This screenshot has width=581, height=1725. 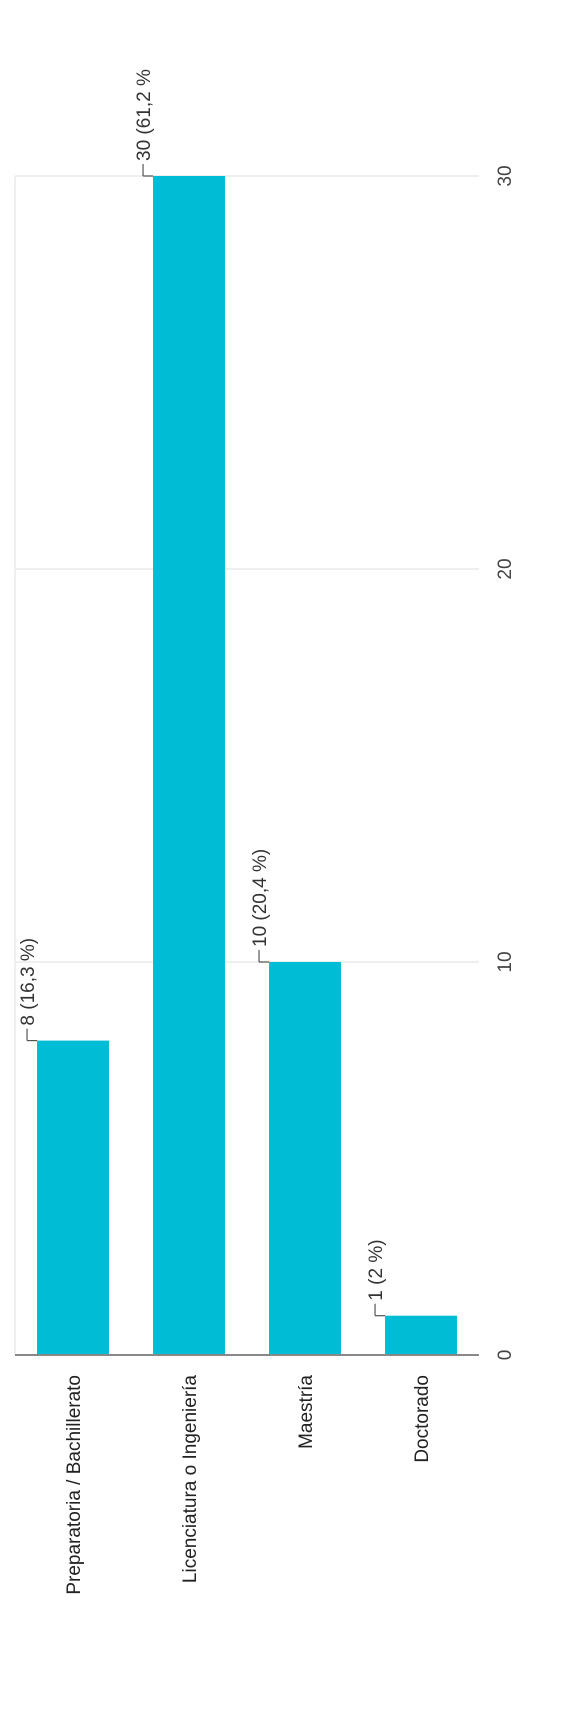 I want to click on data-label: 1 (2 %), so click(x=376, y=1269).